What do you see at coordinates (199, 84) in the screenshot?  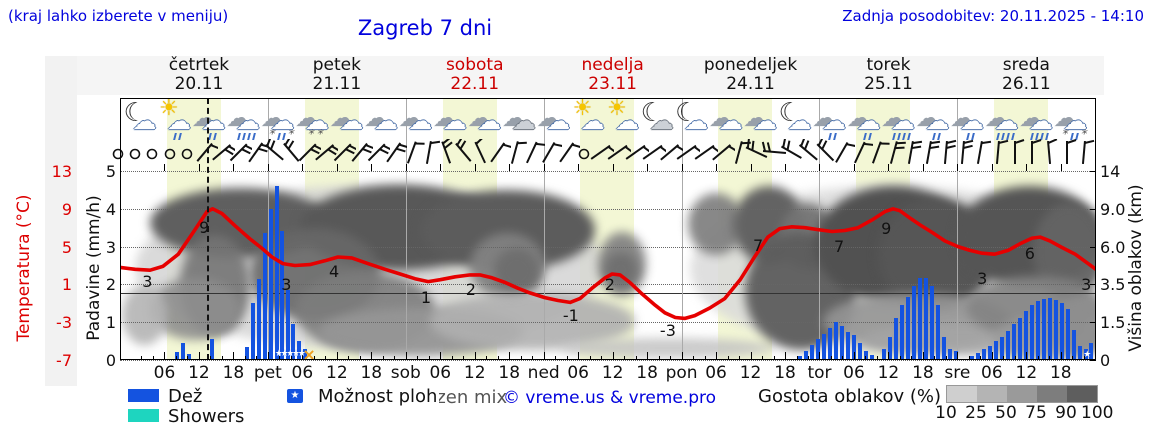 I see `day-date: 20.11` at bounding box center [199, 84].